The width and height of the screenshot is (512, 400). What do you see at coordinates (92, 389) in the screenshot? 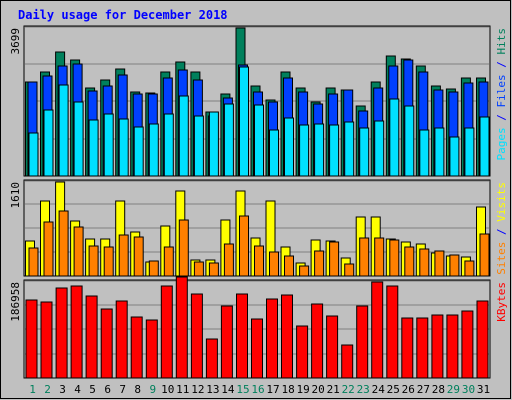
I see `x-tick-label: 5` at bounding box center [92, 389].